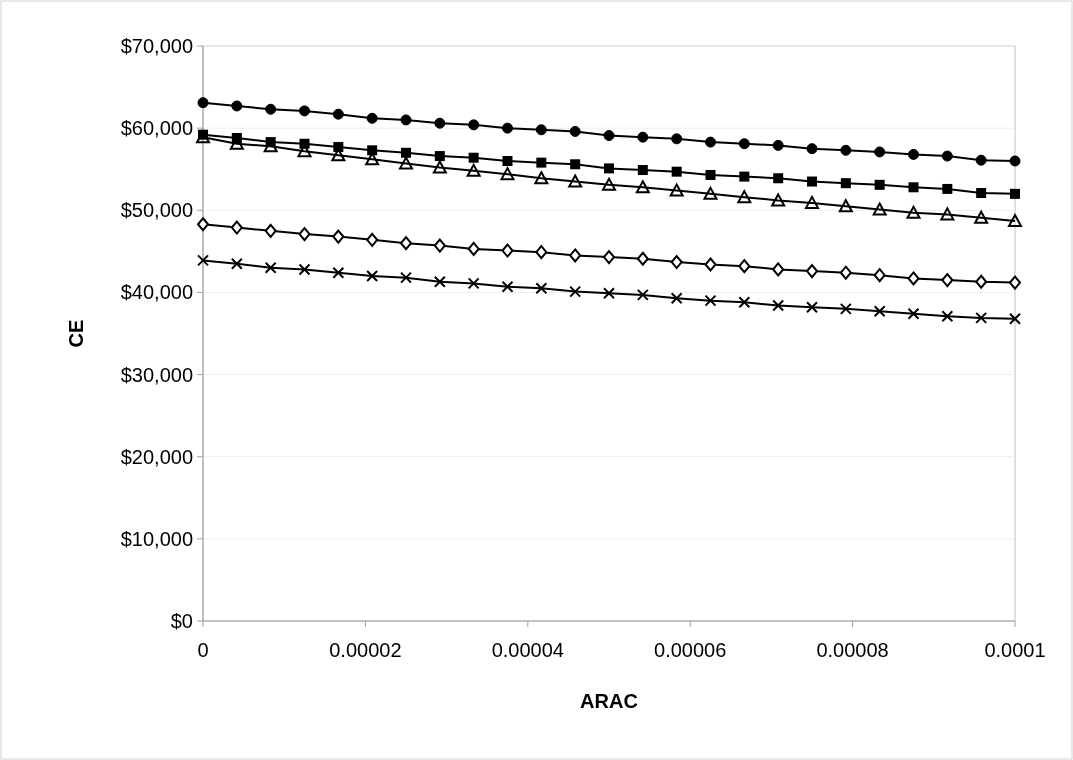 The width and height of the screenshot is (1073, 760). I want to click on x-tick-label: 0.00008, so click(852, 650).